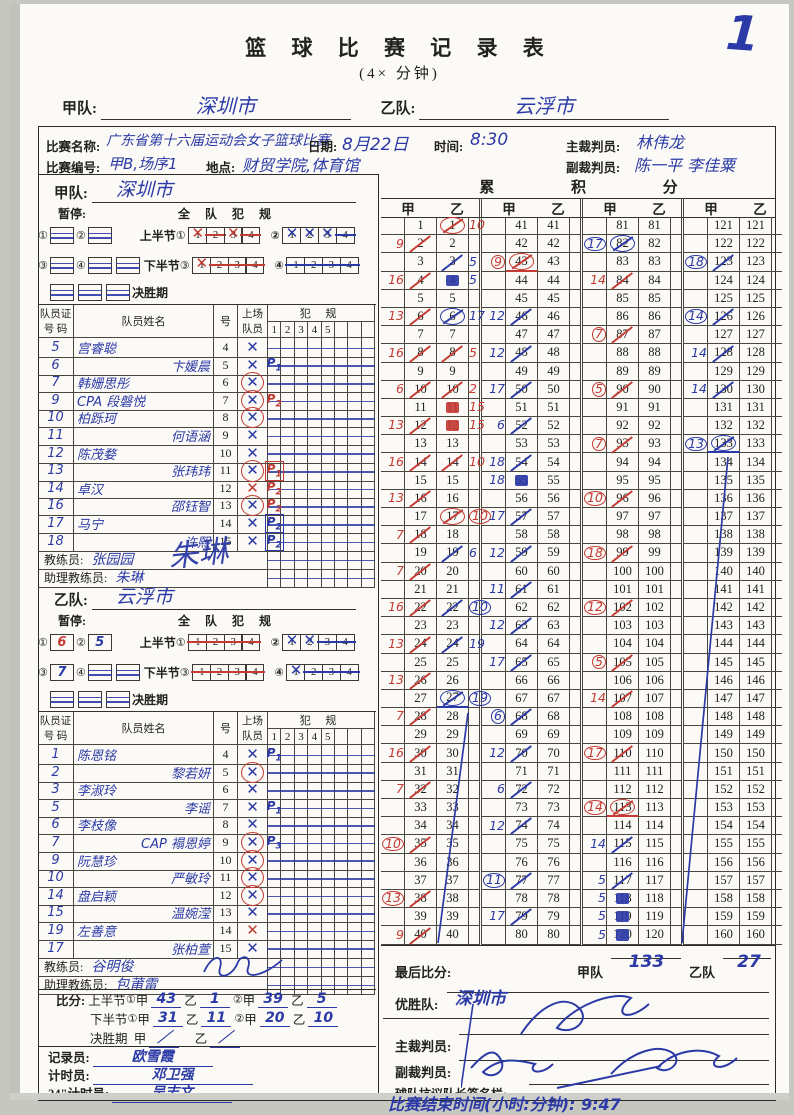 This screenshot has width=794, height=1115. I want to click on final-score-label: 最后比分:, so click(423, 972).